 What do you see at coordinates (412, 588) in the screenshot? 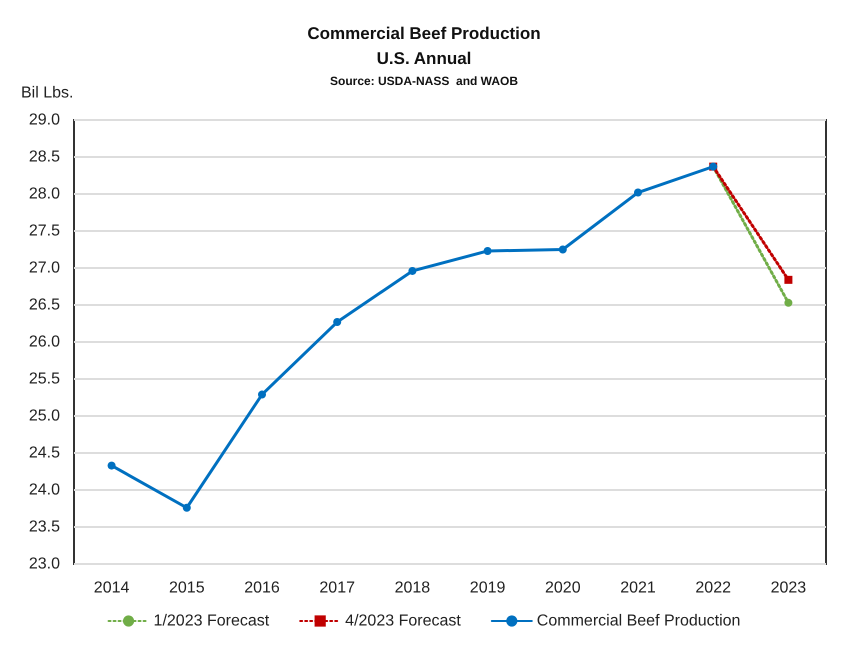
I see `x-tick-label: 2018` at bounding box center [412, 588].